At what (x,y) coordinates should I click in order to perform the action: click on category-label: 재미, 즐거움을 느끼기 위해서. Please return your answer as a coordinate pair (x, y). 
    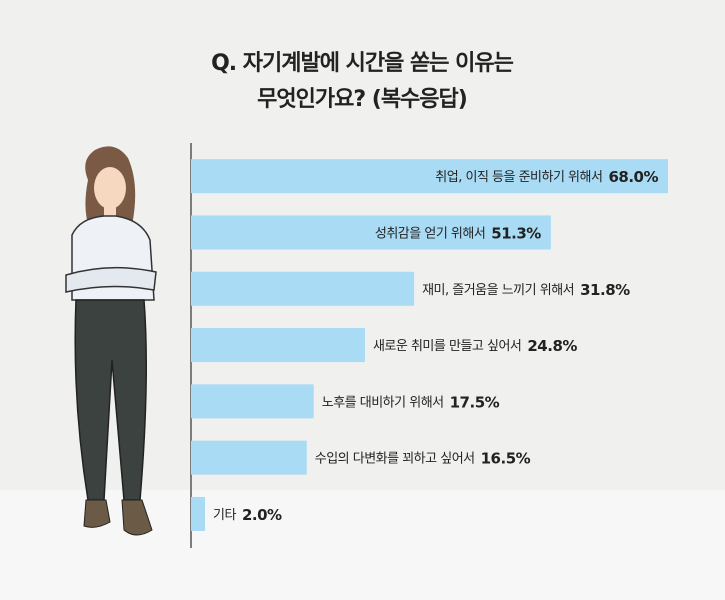
    Looking at the image, I should click on (498, 289).